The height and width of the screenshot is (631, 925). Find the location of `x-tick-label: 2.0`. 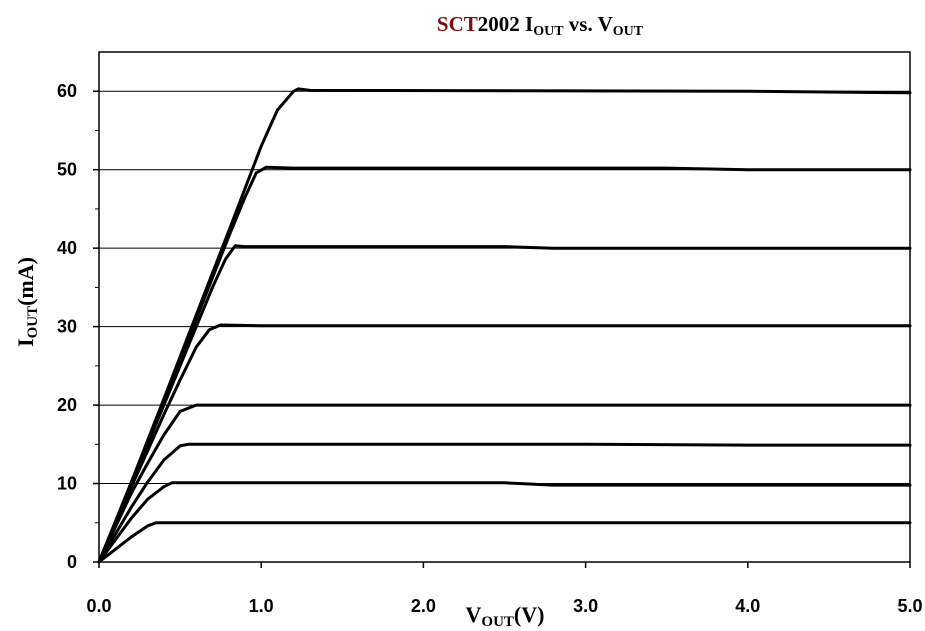

x-tick-label: 2.0 is located at coordinates (423, 606).